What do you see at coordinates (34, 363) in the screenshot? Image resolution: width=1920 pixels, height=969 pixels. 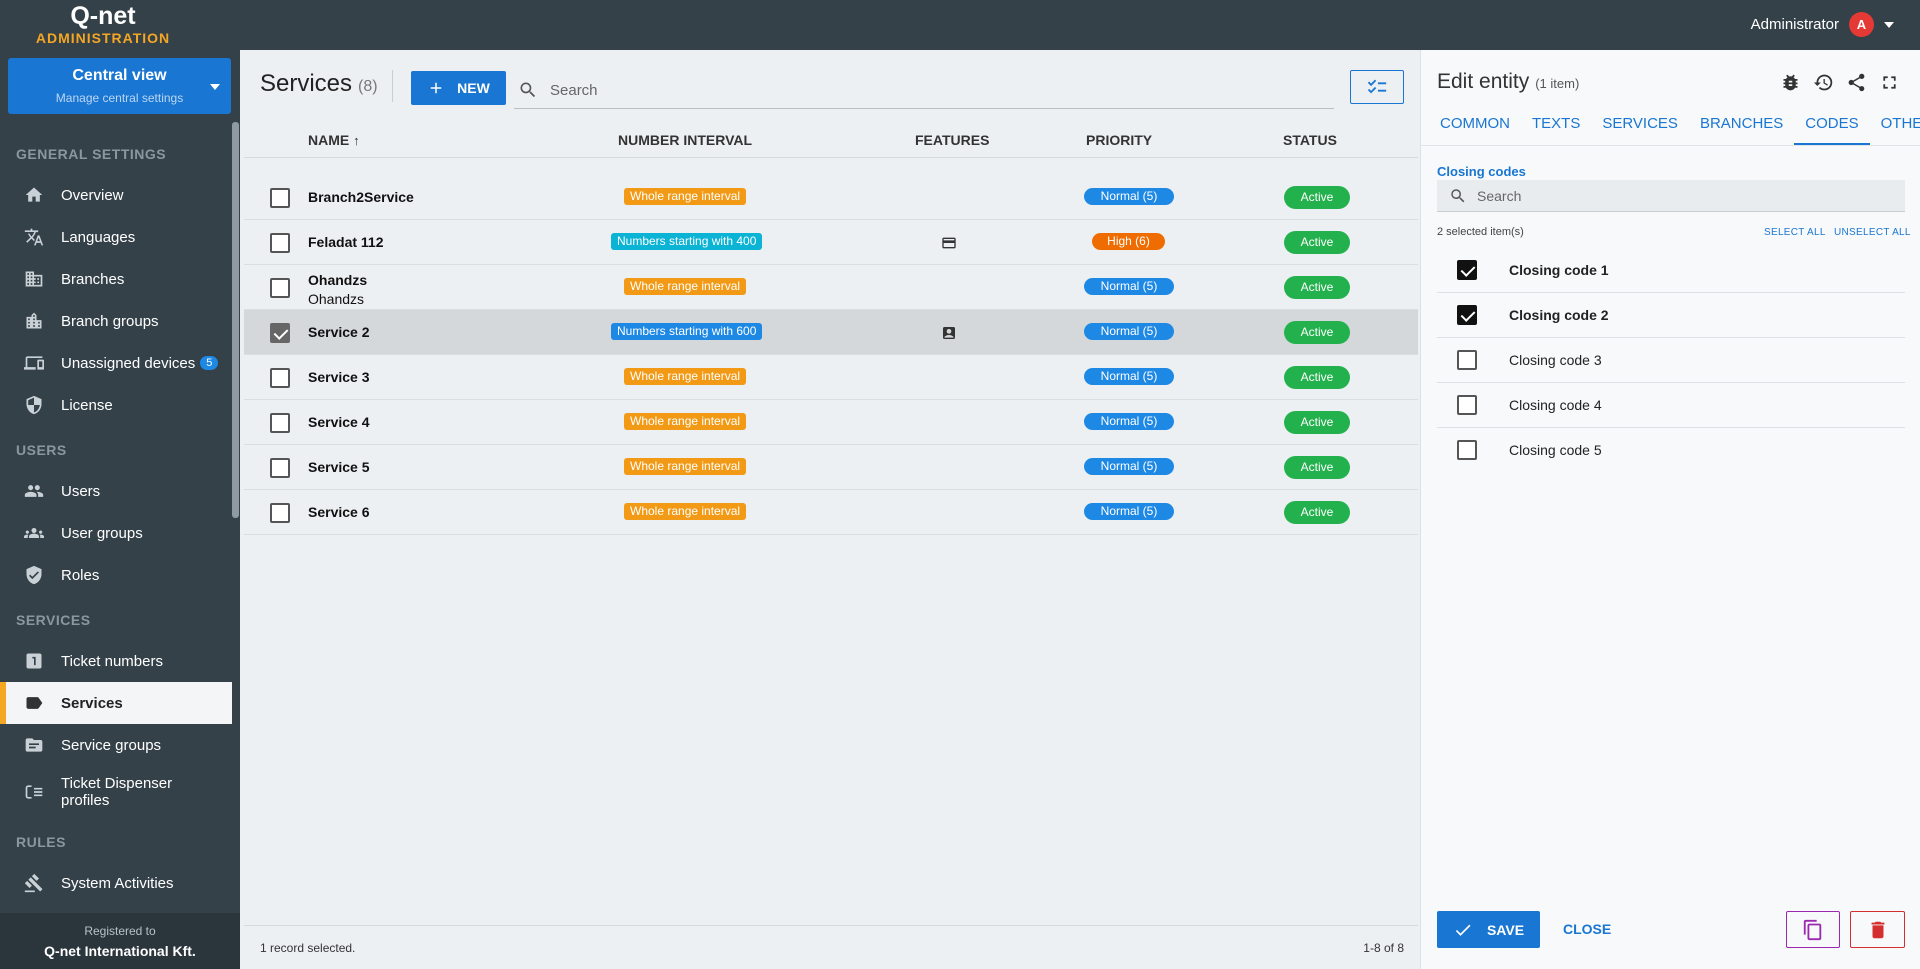 I see `devices-icon` at bounding box center [34, 363].